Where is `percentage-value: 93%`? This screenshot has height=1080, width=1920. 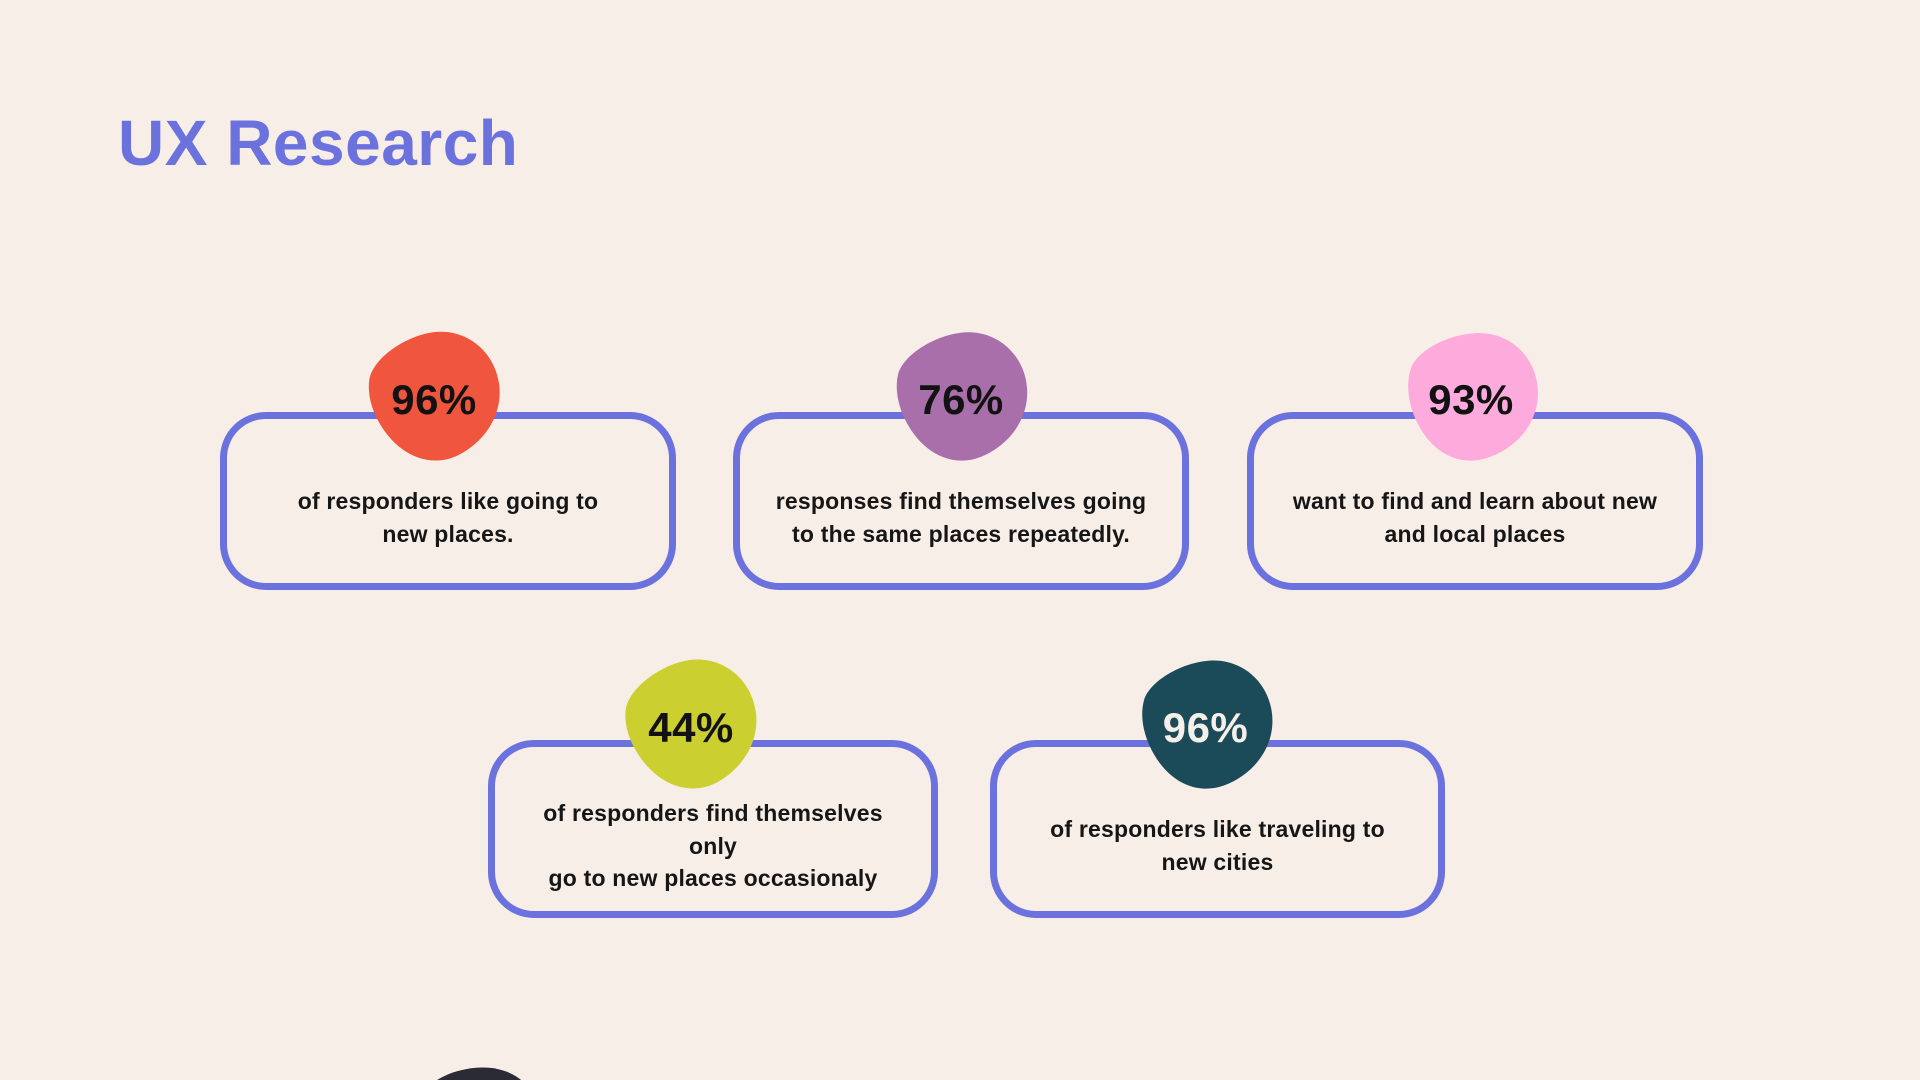
percentage-value: 93% is located at coordinates (1471, 399).